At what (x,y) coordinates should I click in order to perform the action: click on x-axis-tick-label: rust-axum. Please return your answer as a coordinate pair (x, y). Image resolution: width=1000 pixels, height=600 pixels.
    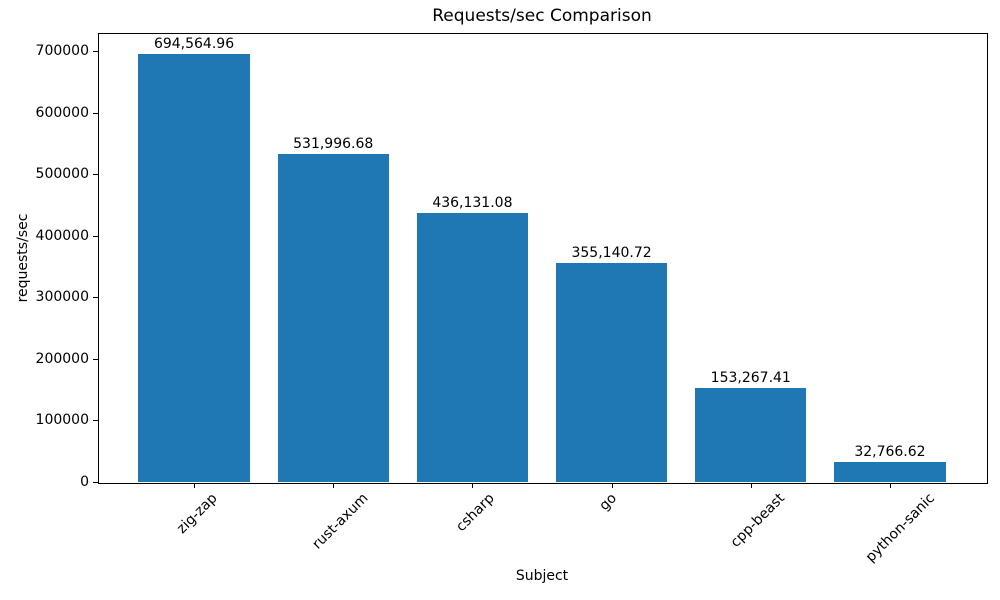
    Looking at the image, I should click on (340, 521).